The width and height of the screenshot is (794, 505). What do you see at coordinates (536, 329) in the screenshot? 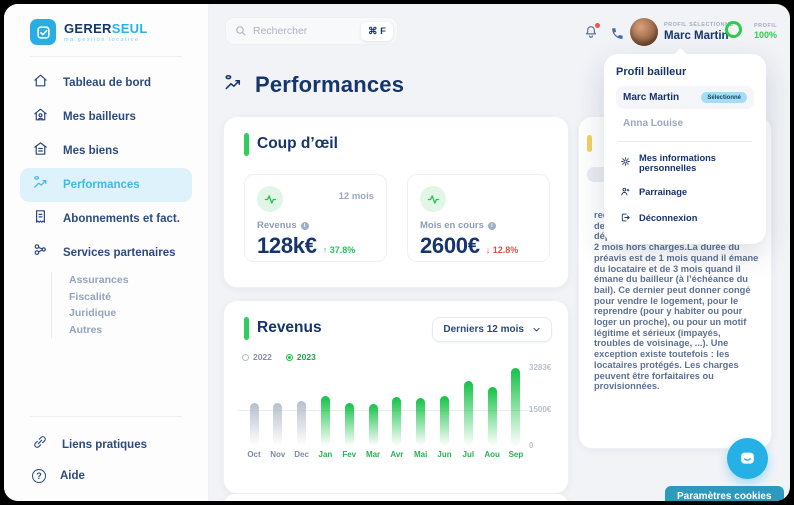
I see `chevron-down-icon` at bounding box center [536, 329].